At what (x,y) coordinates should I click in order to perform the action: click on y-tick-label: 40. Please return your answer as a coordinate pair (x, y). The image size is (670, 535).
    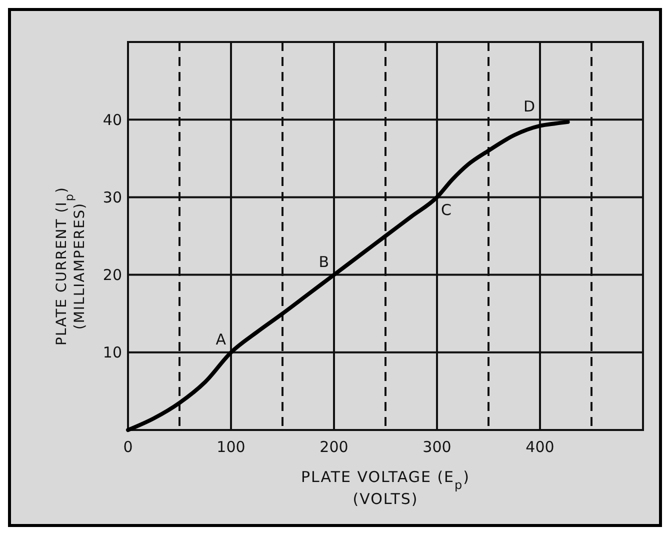
    Looking at the image, I should click on (112, 119).